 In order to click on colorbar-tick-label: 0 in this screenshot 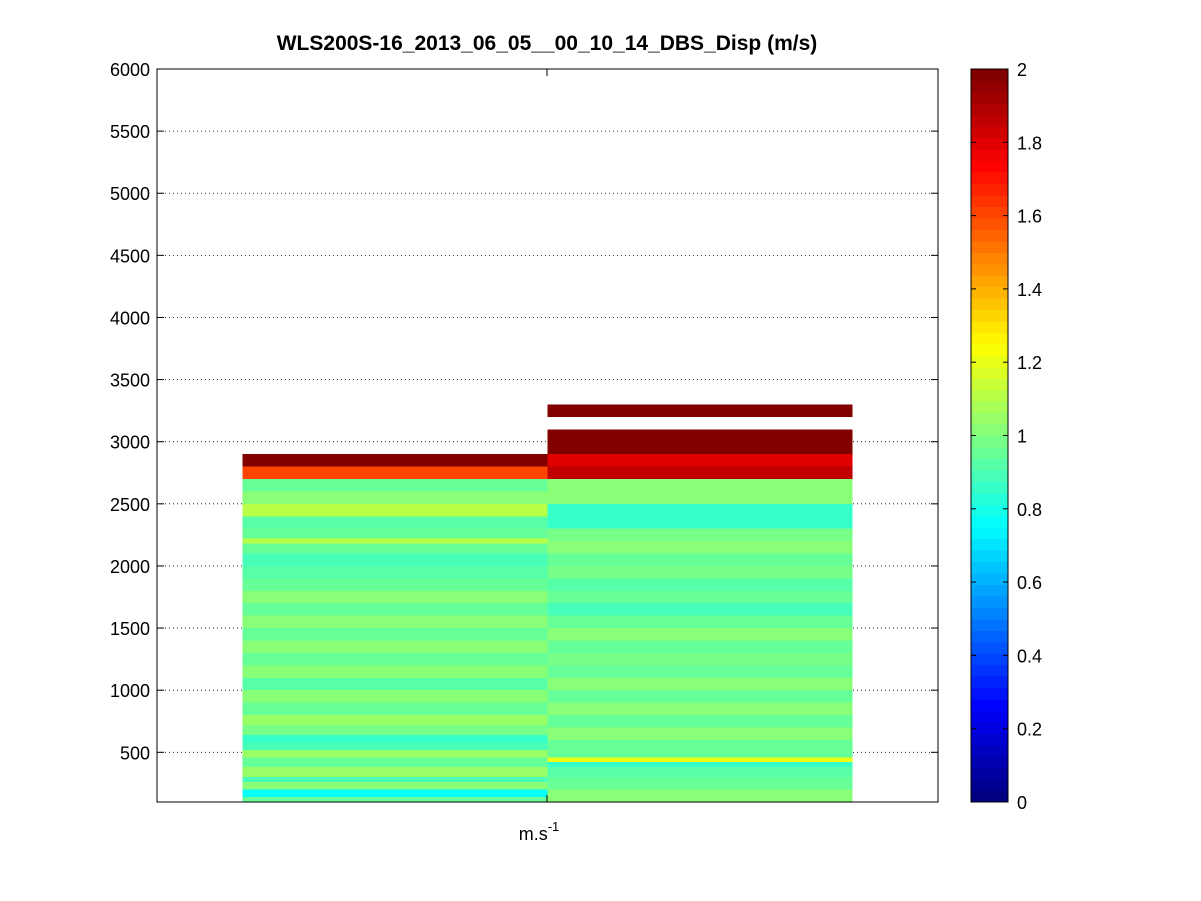, I will do `click(1022, 803)`.